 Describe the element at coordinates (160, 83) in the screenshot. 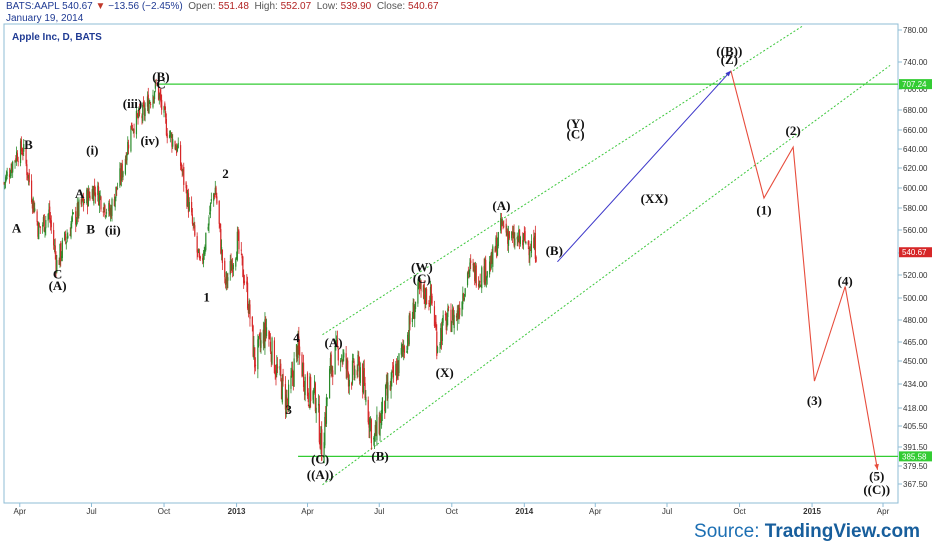

I see `wave-label: C` at that location.